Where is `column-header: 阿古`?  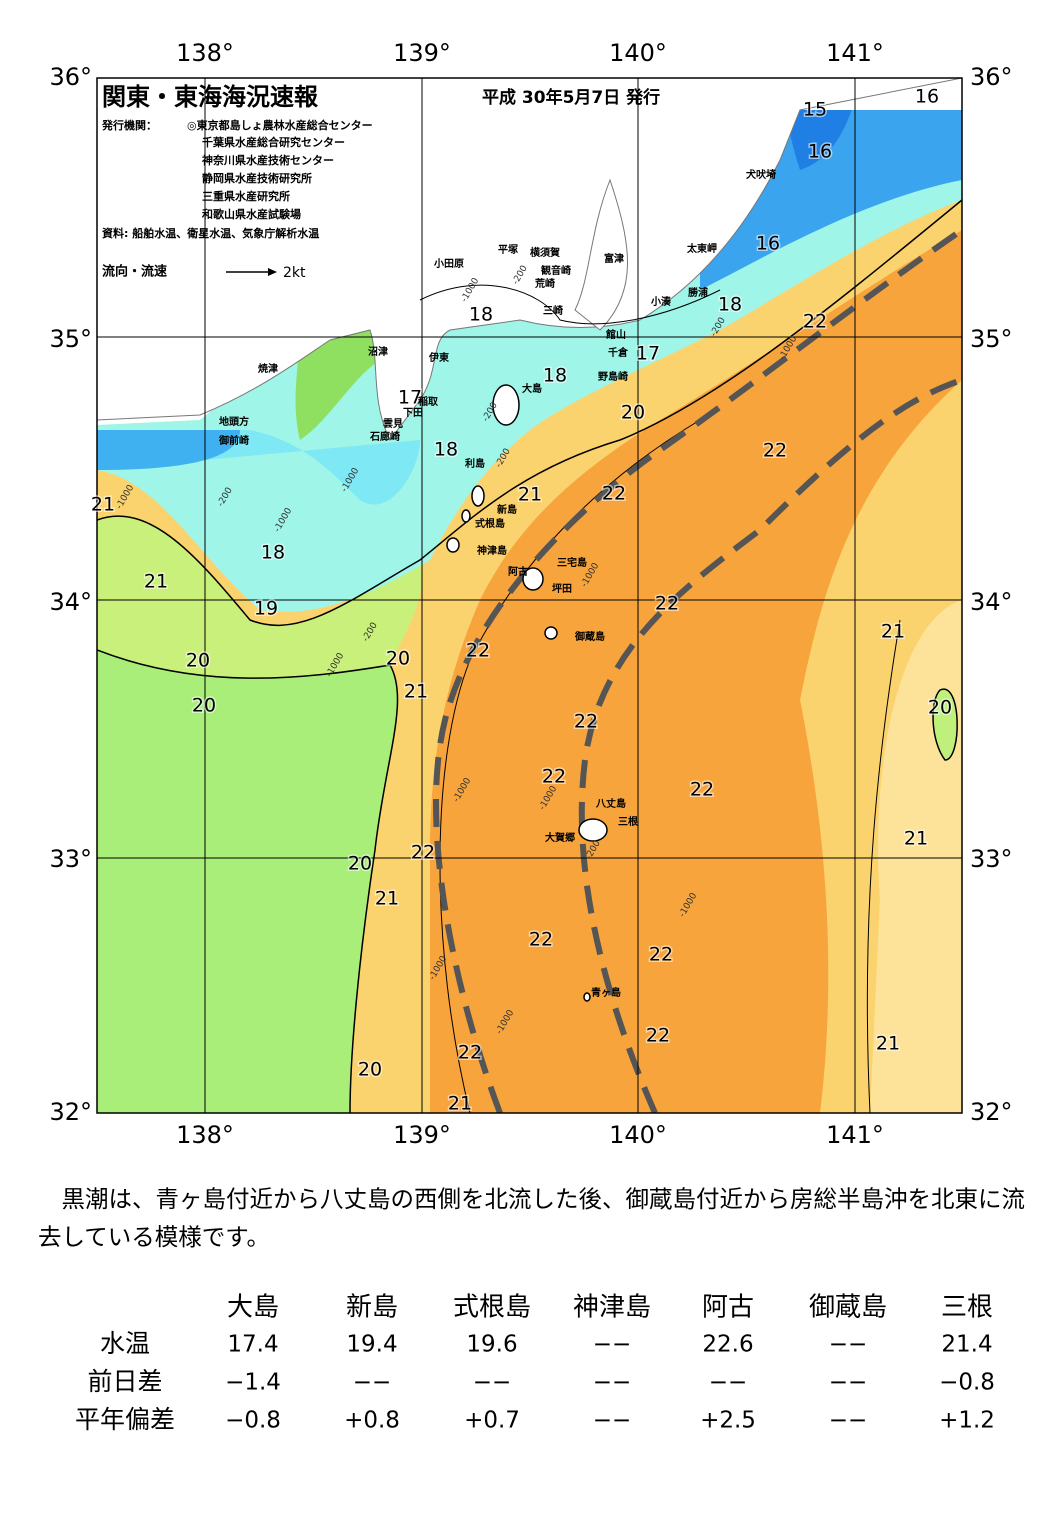 column-header: 阿古 is located at coordinates (728, 1308).